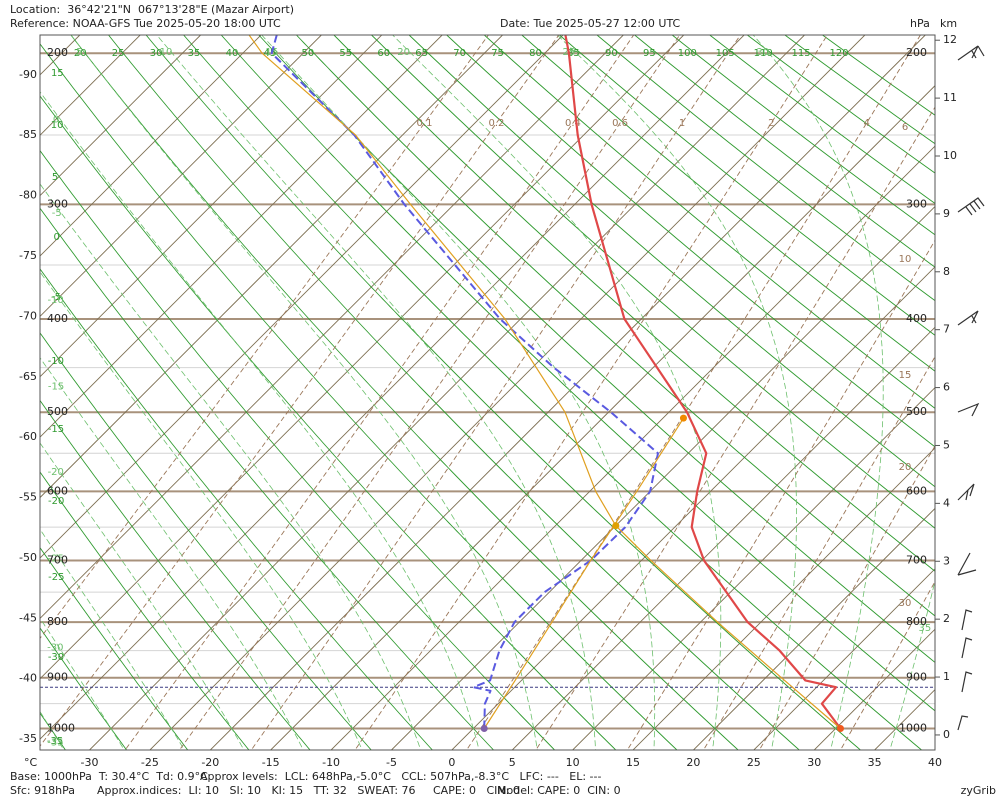 The image size is (1000, 800). Describe the element at coordinates (754, 762) in the screenshot. I see `x-tick-label: 25` at that location.